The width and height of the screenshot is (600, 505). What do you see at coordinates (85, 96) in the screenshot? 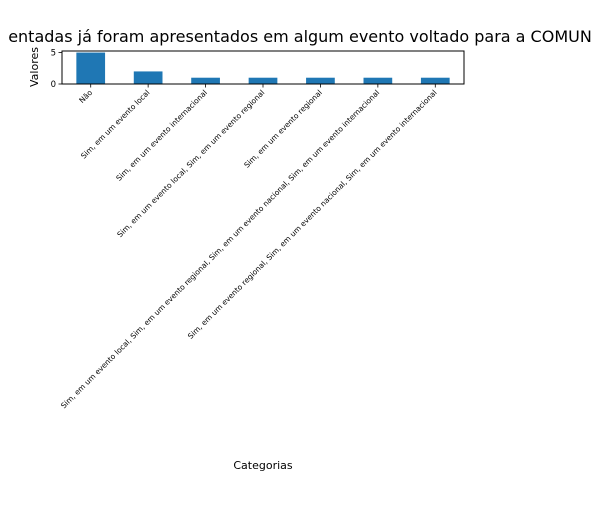
I see `x-tick-label-1: Não` at bounding box center [85, 96].